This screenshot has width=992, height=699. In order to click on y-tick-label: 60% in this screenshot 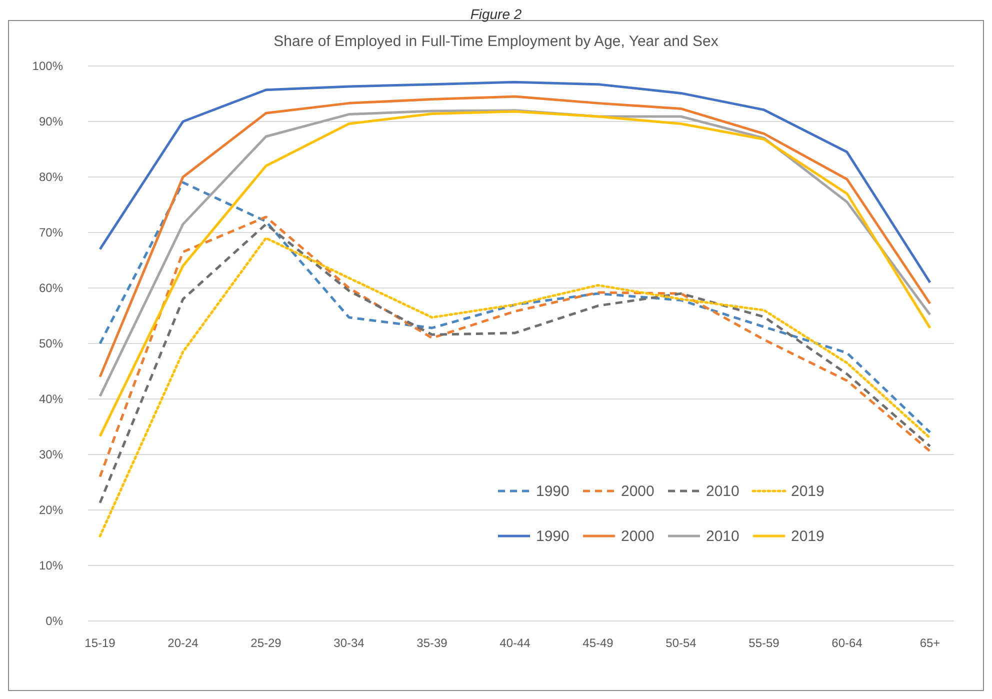, I will do `click(51, 288)`.